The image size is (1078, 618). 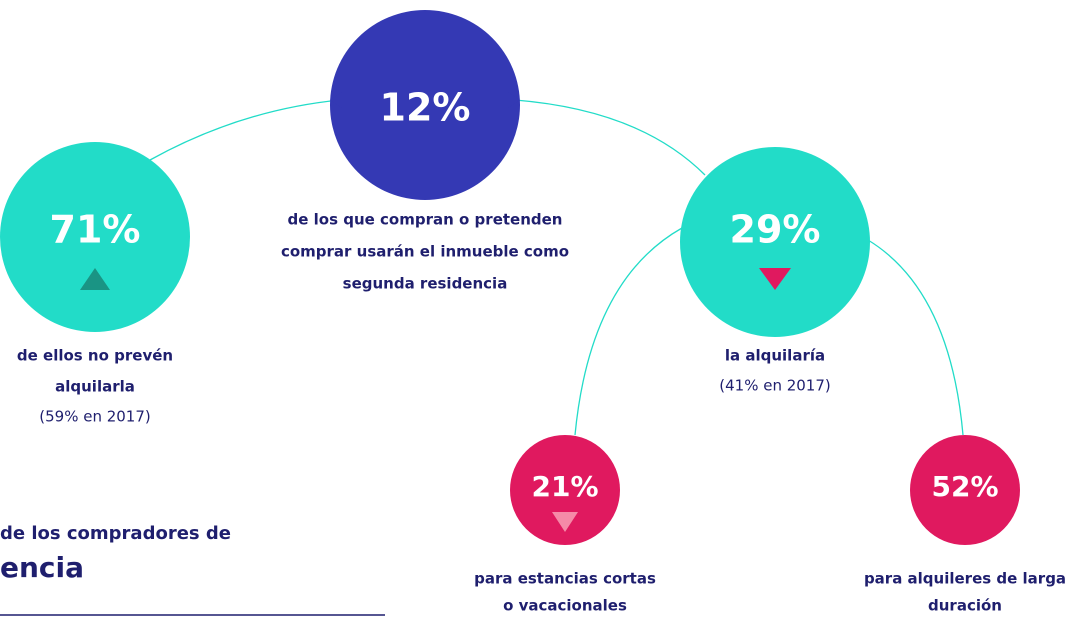 What do you see at coordinates (965, 579) in the screenshot?
I see `caption: para alquileres de larga` at bounding box center [965, 579].